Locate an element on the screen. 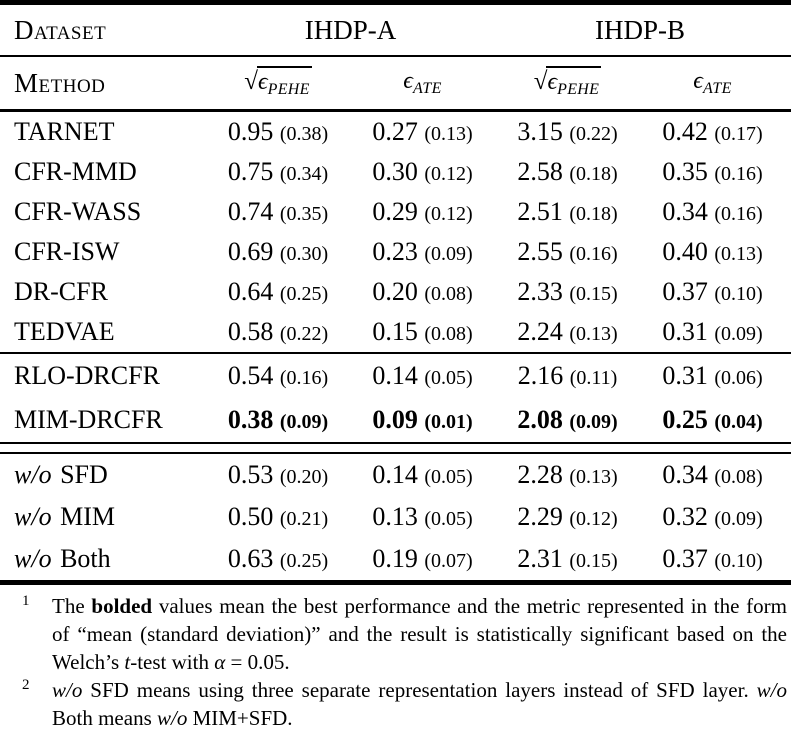 This screenshot has width=791, height=734. value-cell: 3.15 (0.22) is located at coordinates (567, 132).